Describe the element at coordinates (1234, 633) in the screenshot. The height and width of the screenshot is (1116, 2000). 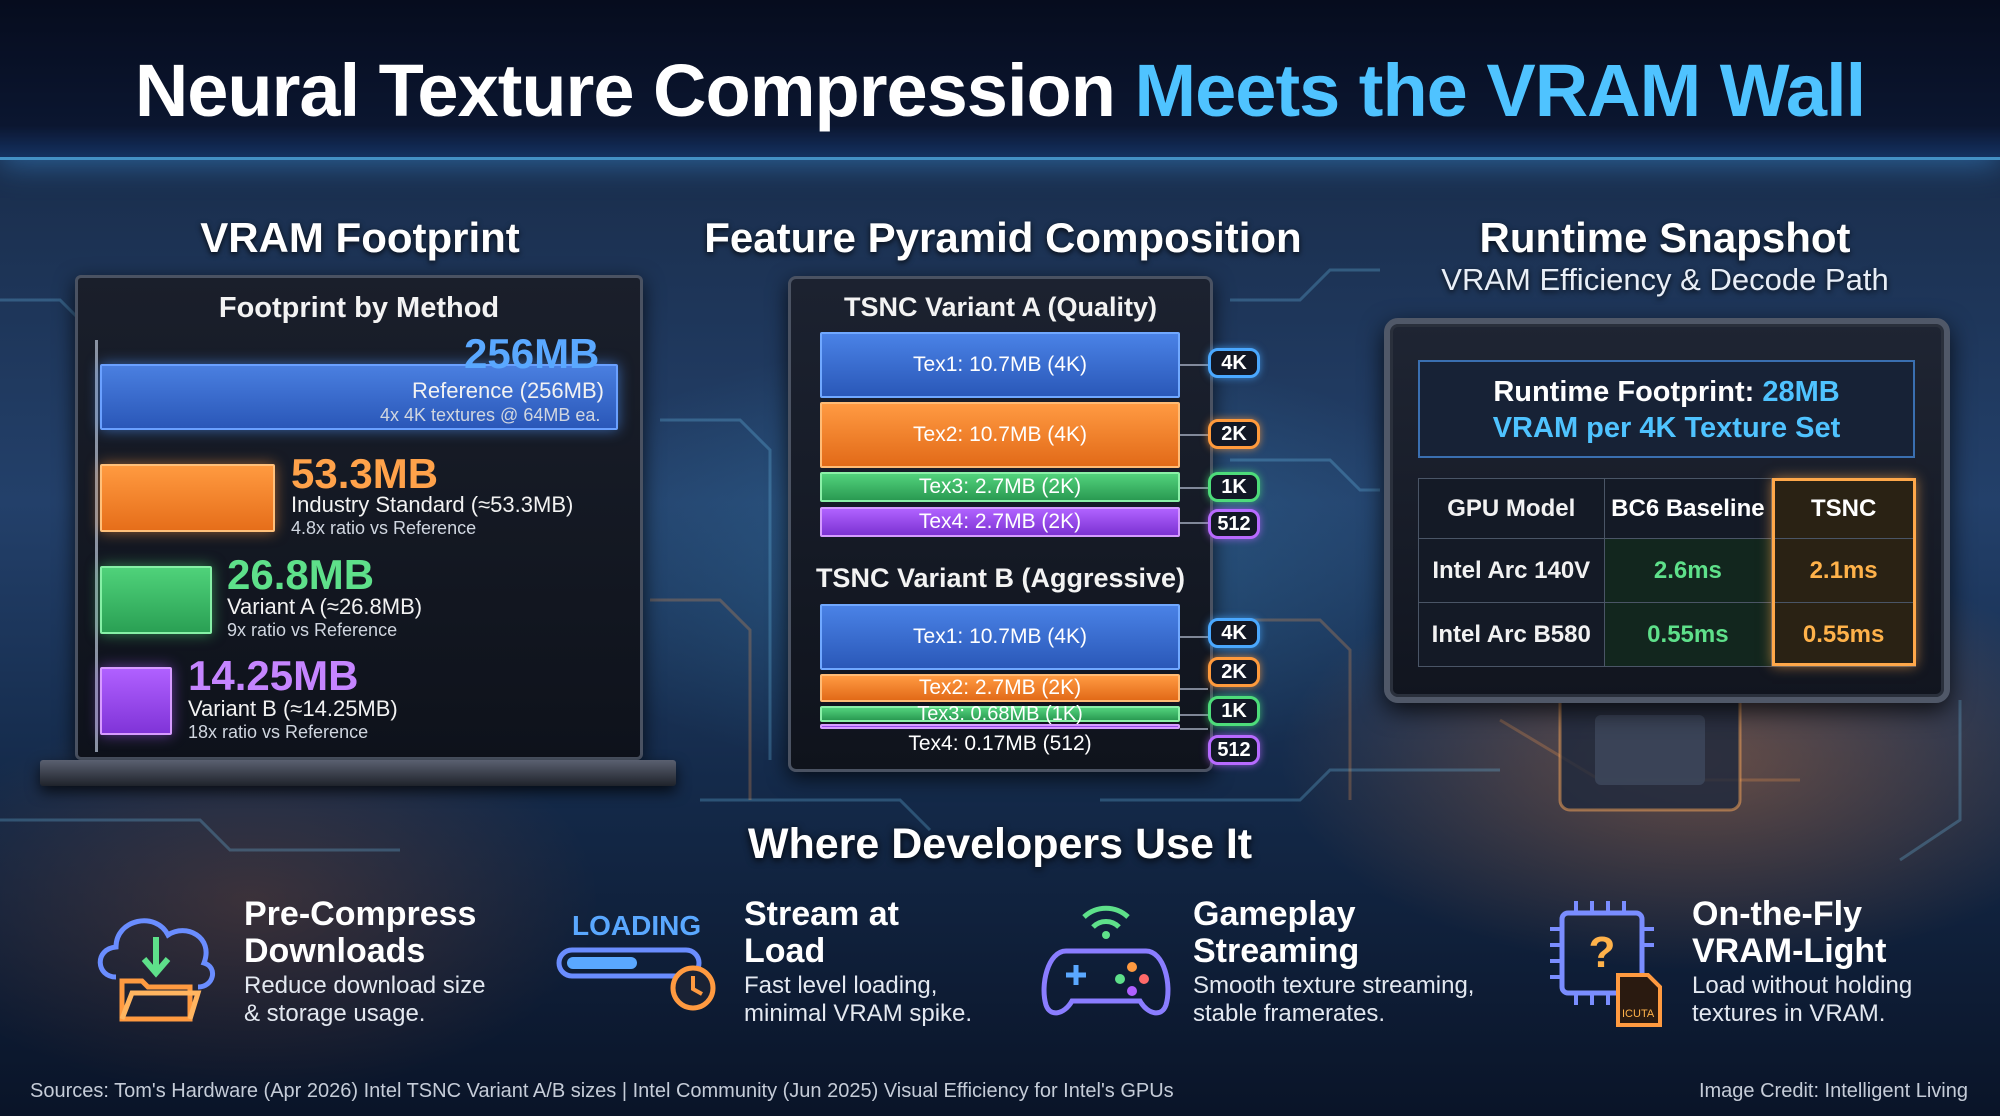
I see `variant-b-res-badge: 4K` at that location.